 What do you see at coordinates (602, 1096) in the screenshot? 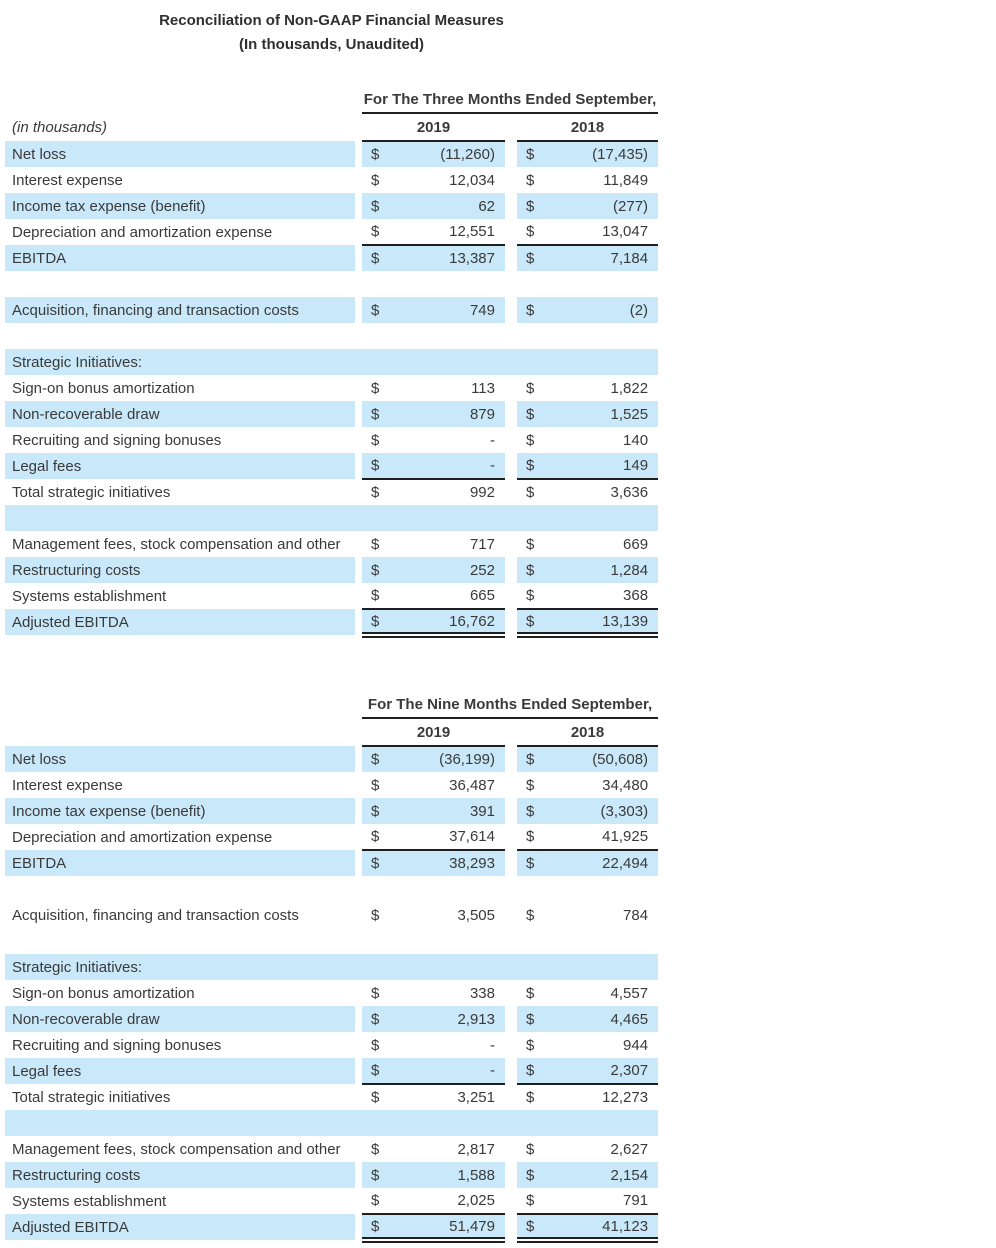
I see `value-2018: 12,273` at bounding box center [602, 1096].